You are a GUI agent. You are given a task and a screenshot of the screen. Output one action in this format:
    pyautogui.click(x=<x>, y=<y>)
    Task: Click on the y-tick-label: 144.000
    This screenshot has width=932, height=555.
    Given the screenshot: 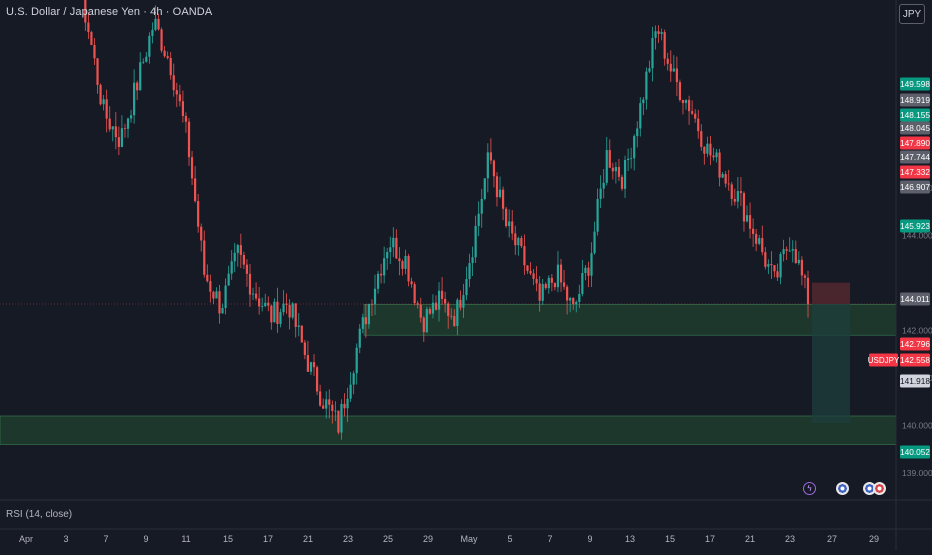 What is the action you would take?
    pyautogui.click(x=917, y=236)
    